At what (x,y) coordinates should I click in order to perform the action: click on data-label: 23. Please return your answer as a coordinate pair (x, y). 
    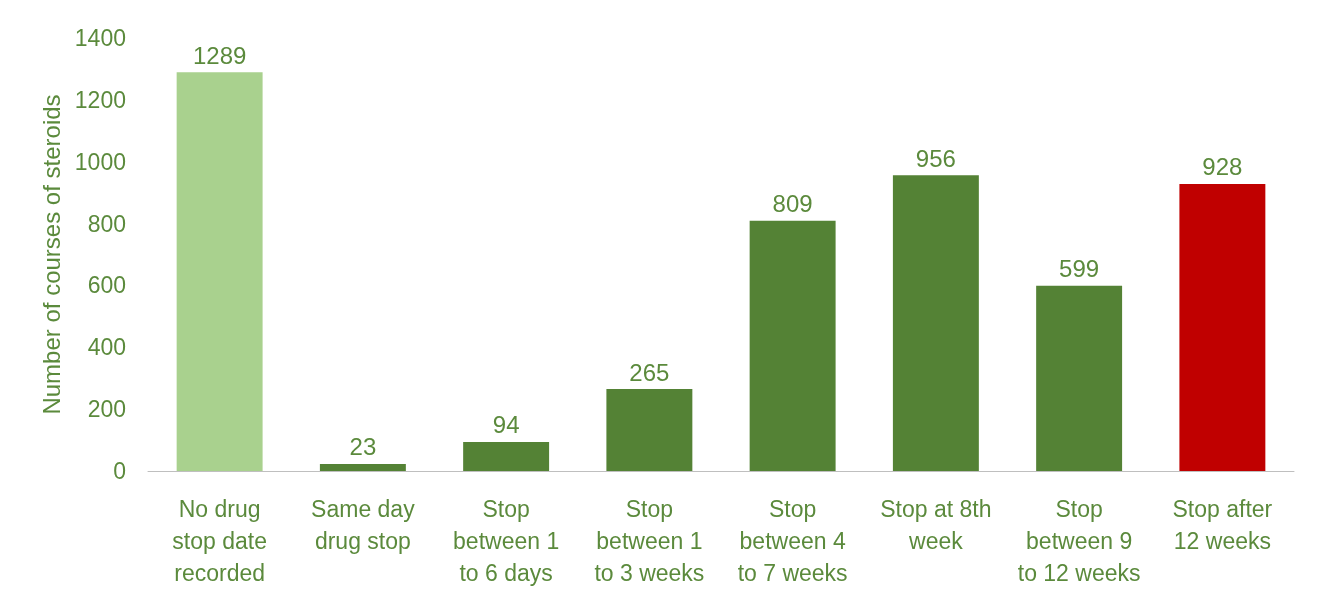
    Looking at the image, I should click on (363, 447).